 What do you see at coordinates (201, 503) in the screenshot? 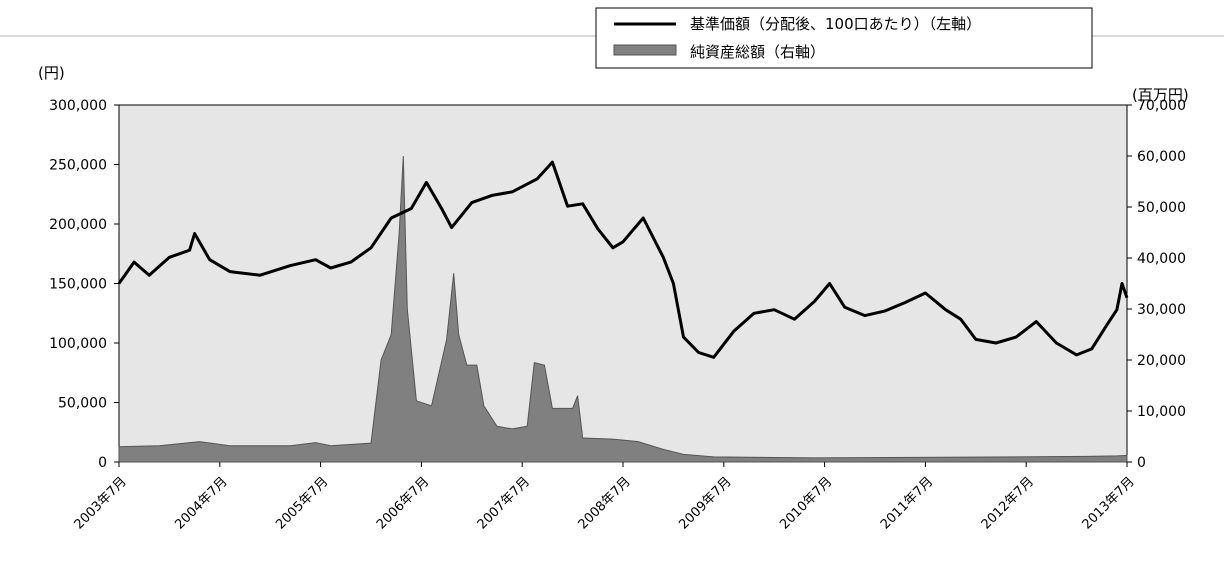
I see `x-tick-label: 2004年7月` at bounding box center [201, 503].